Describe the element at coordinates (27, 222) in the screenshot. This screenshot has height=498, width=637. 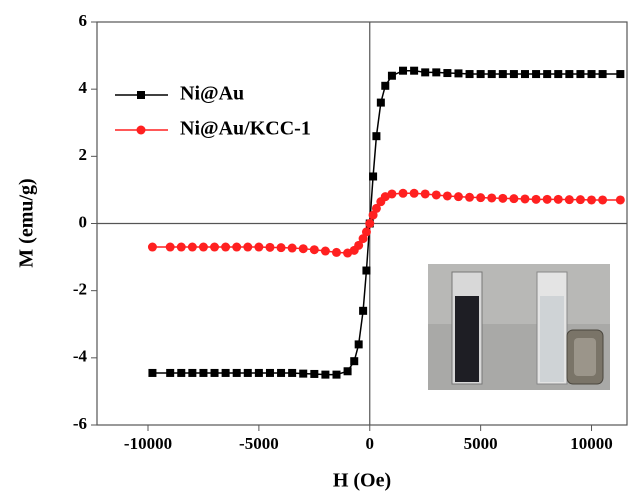
I see `y-axis-label: M (emu/g)` at that location.